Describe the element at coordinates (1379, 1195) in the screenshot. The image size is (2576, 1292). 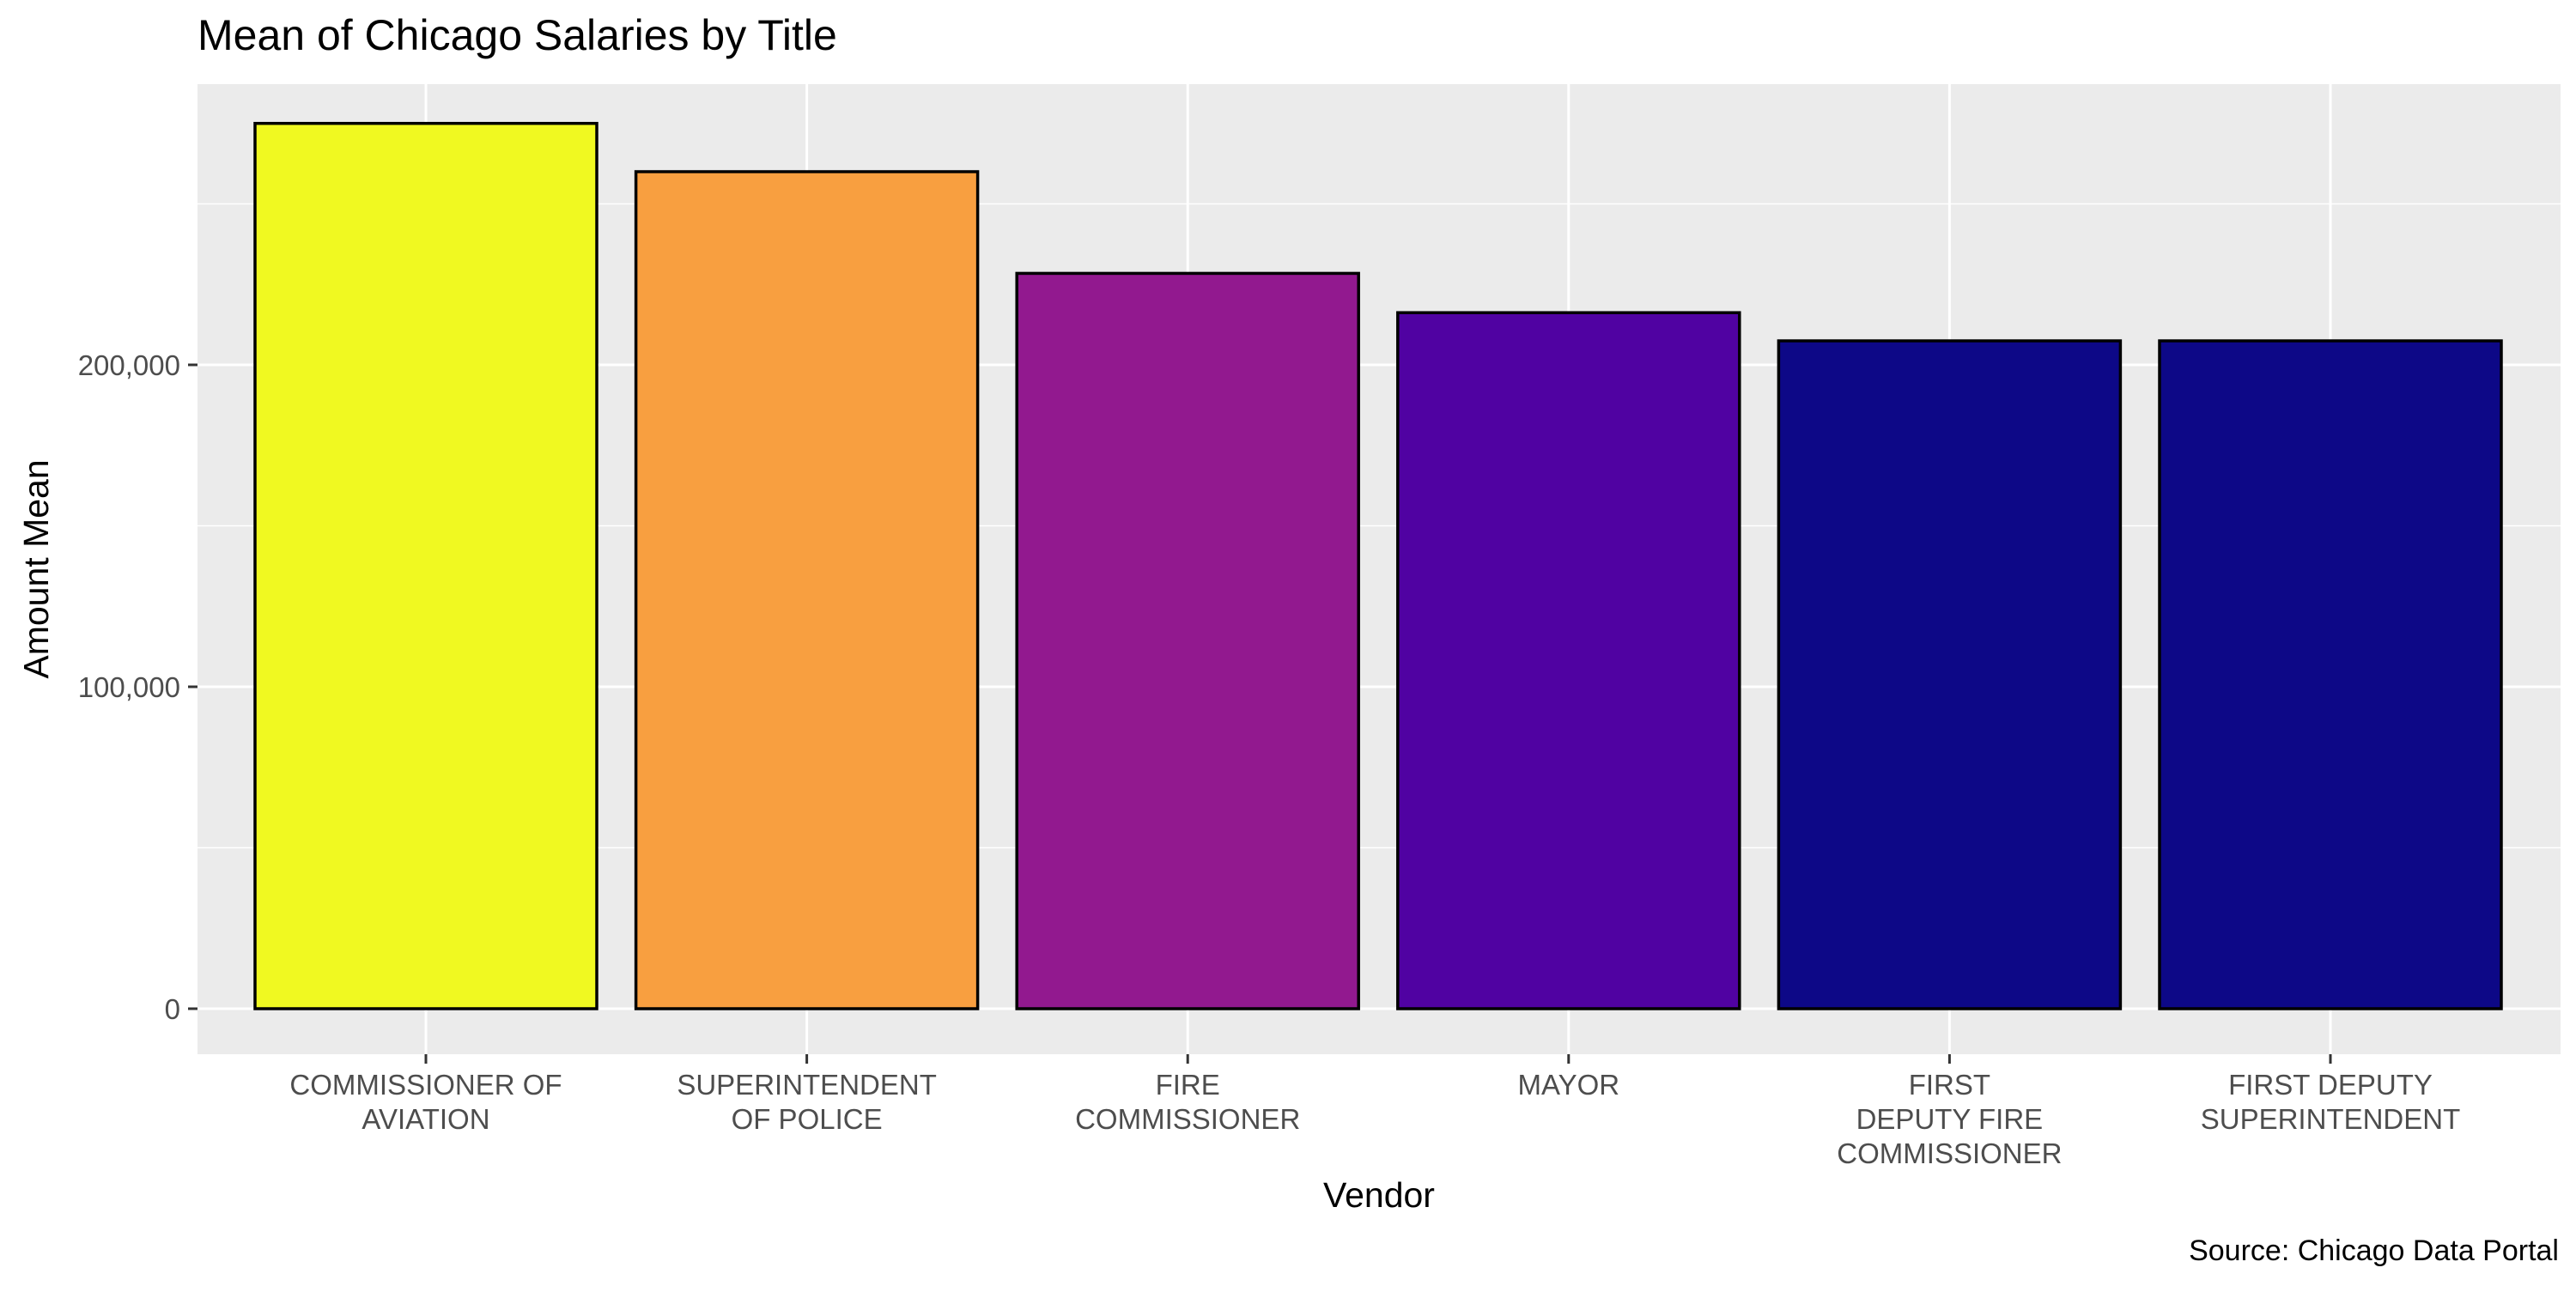
I see `x-axis-title: Vendor` at that location.